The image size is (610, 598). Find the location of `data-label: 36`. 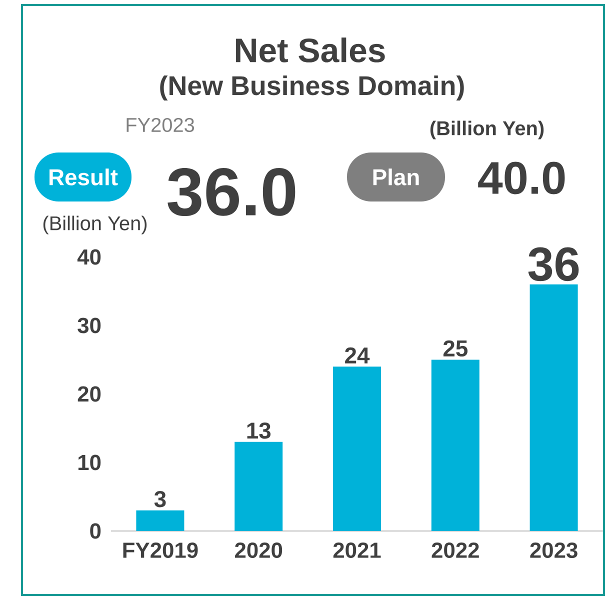

data-label: 36 is located at coordinates (553, 264).